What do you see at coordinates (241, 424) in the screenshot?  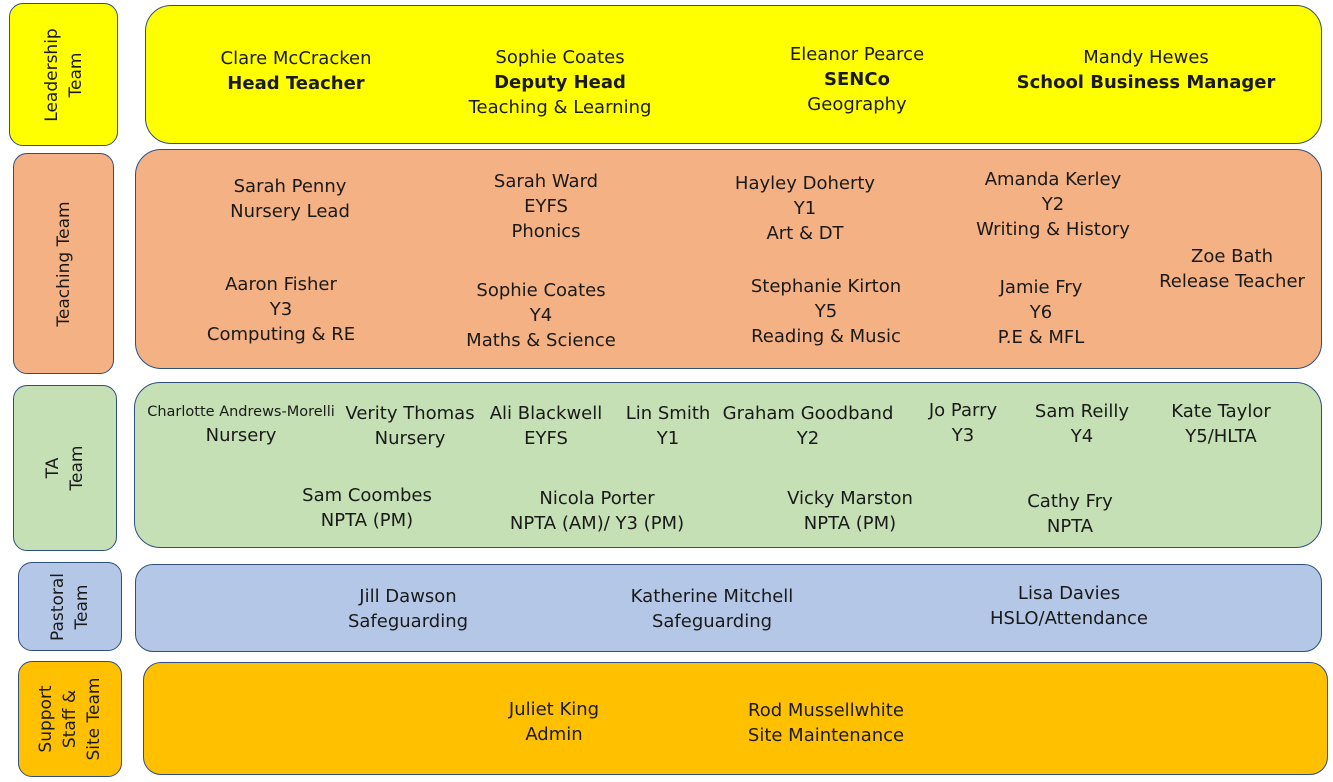 I see `ta-card-andrews-morelli: Charlotte Andrews-Morelli Nursery` at bounding box center [241, 424].